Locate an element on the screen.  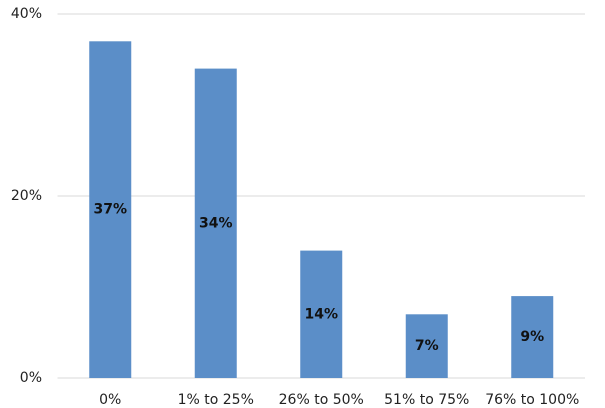
y-tick-label: 20% is located at coordinates (26, 196).